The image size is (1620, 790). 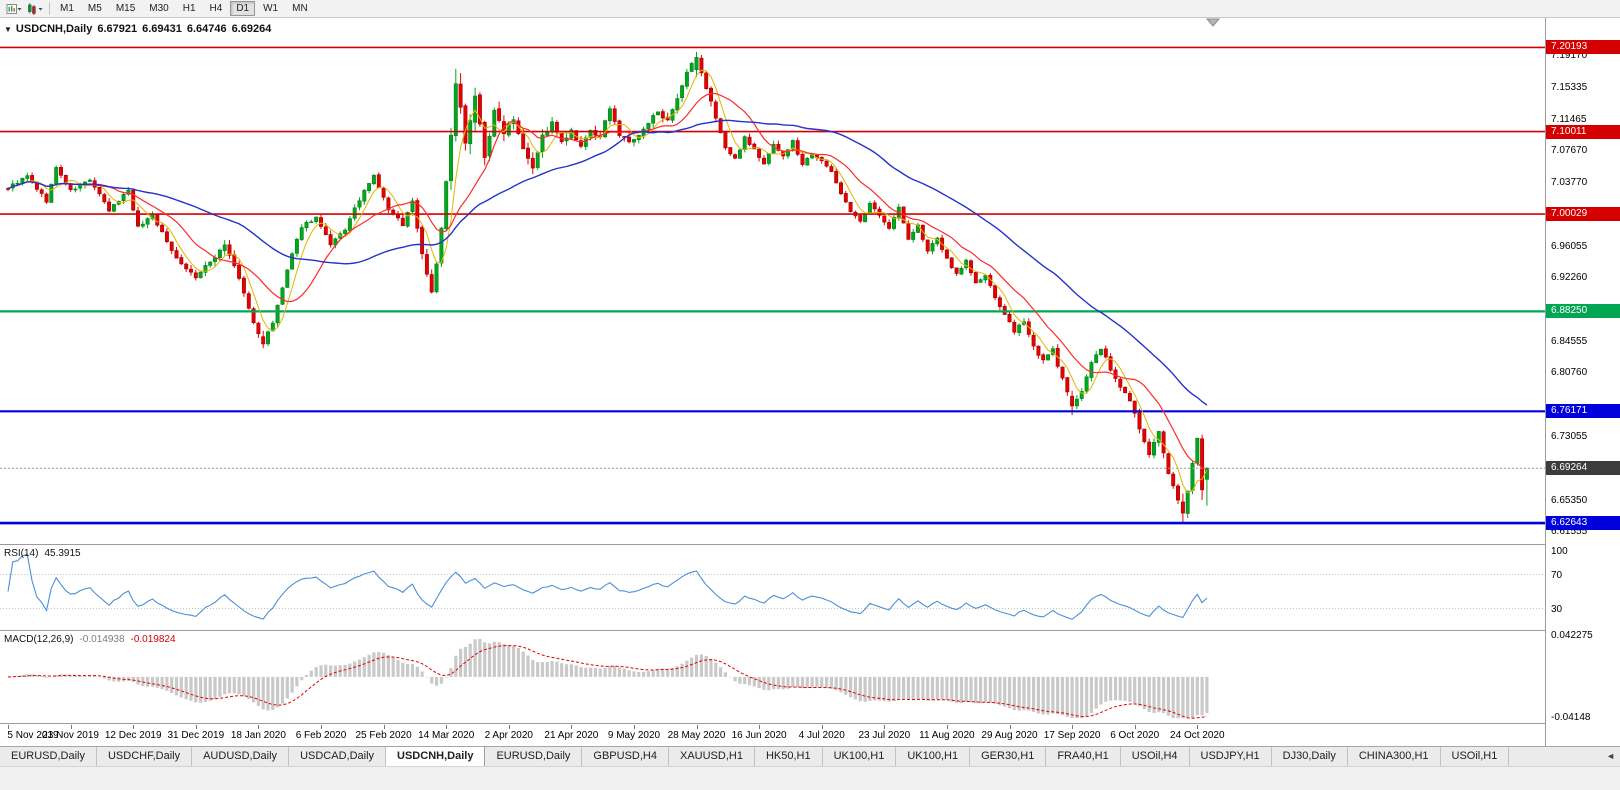 I want to click on charts-menu-icon, so click(x=13, y=9).